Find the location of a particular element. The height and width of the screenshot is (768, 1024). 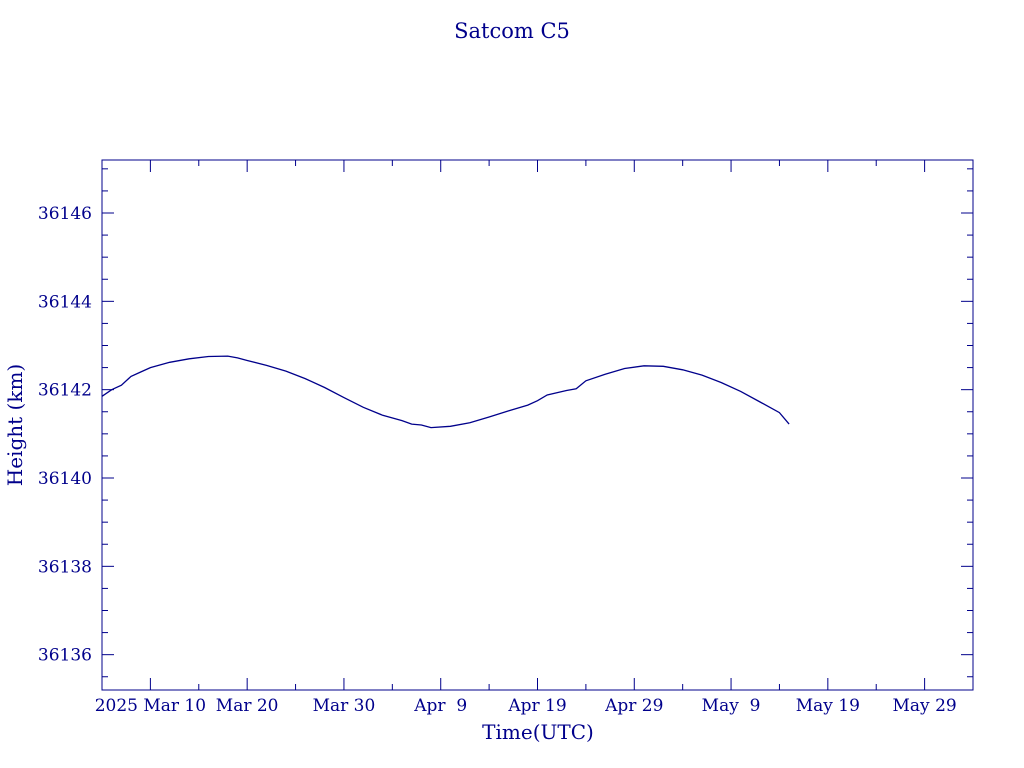

y-tick-label: 36144 is located at coordinates (65, 302).